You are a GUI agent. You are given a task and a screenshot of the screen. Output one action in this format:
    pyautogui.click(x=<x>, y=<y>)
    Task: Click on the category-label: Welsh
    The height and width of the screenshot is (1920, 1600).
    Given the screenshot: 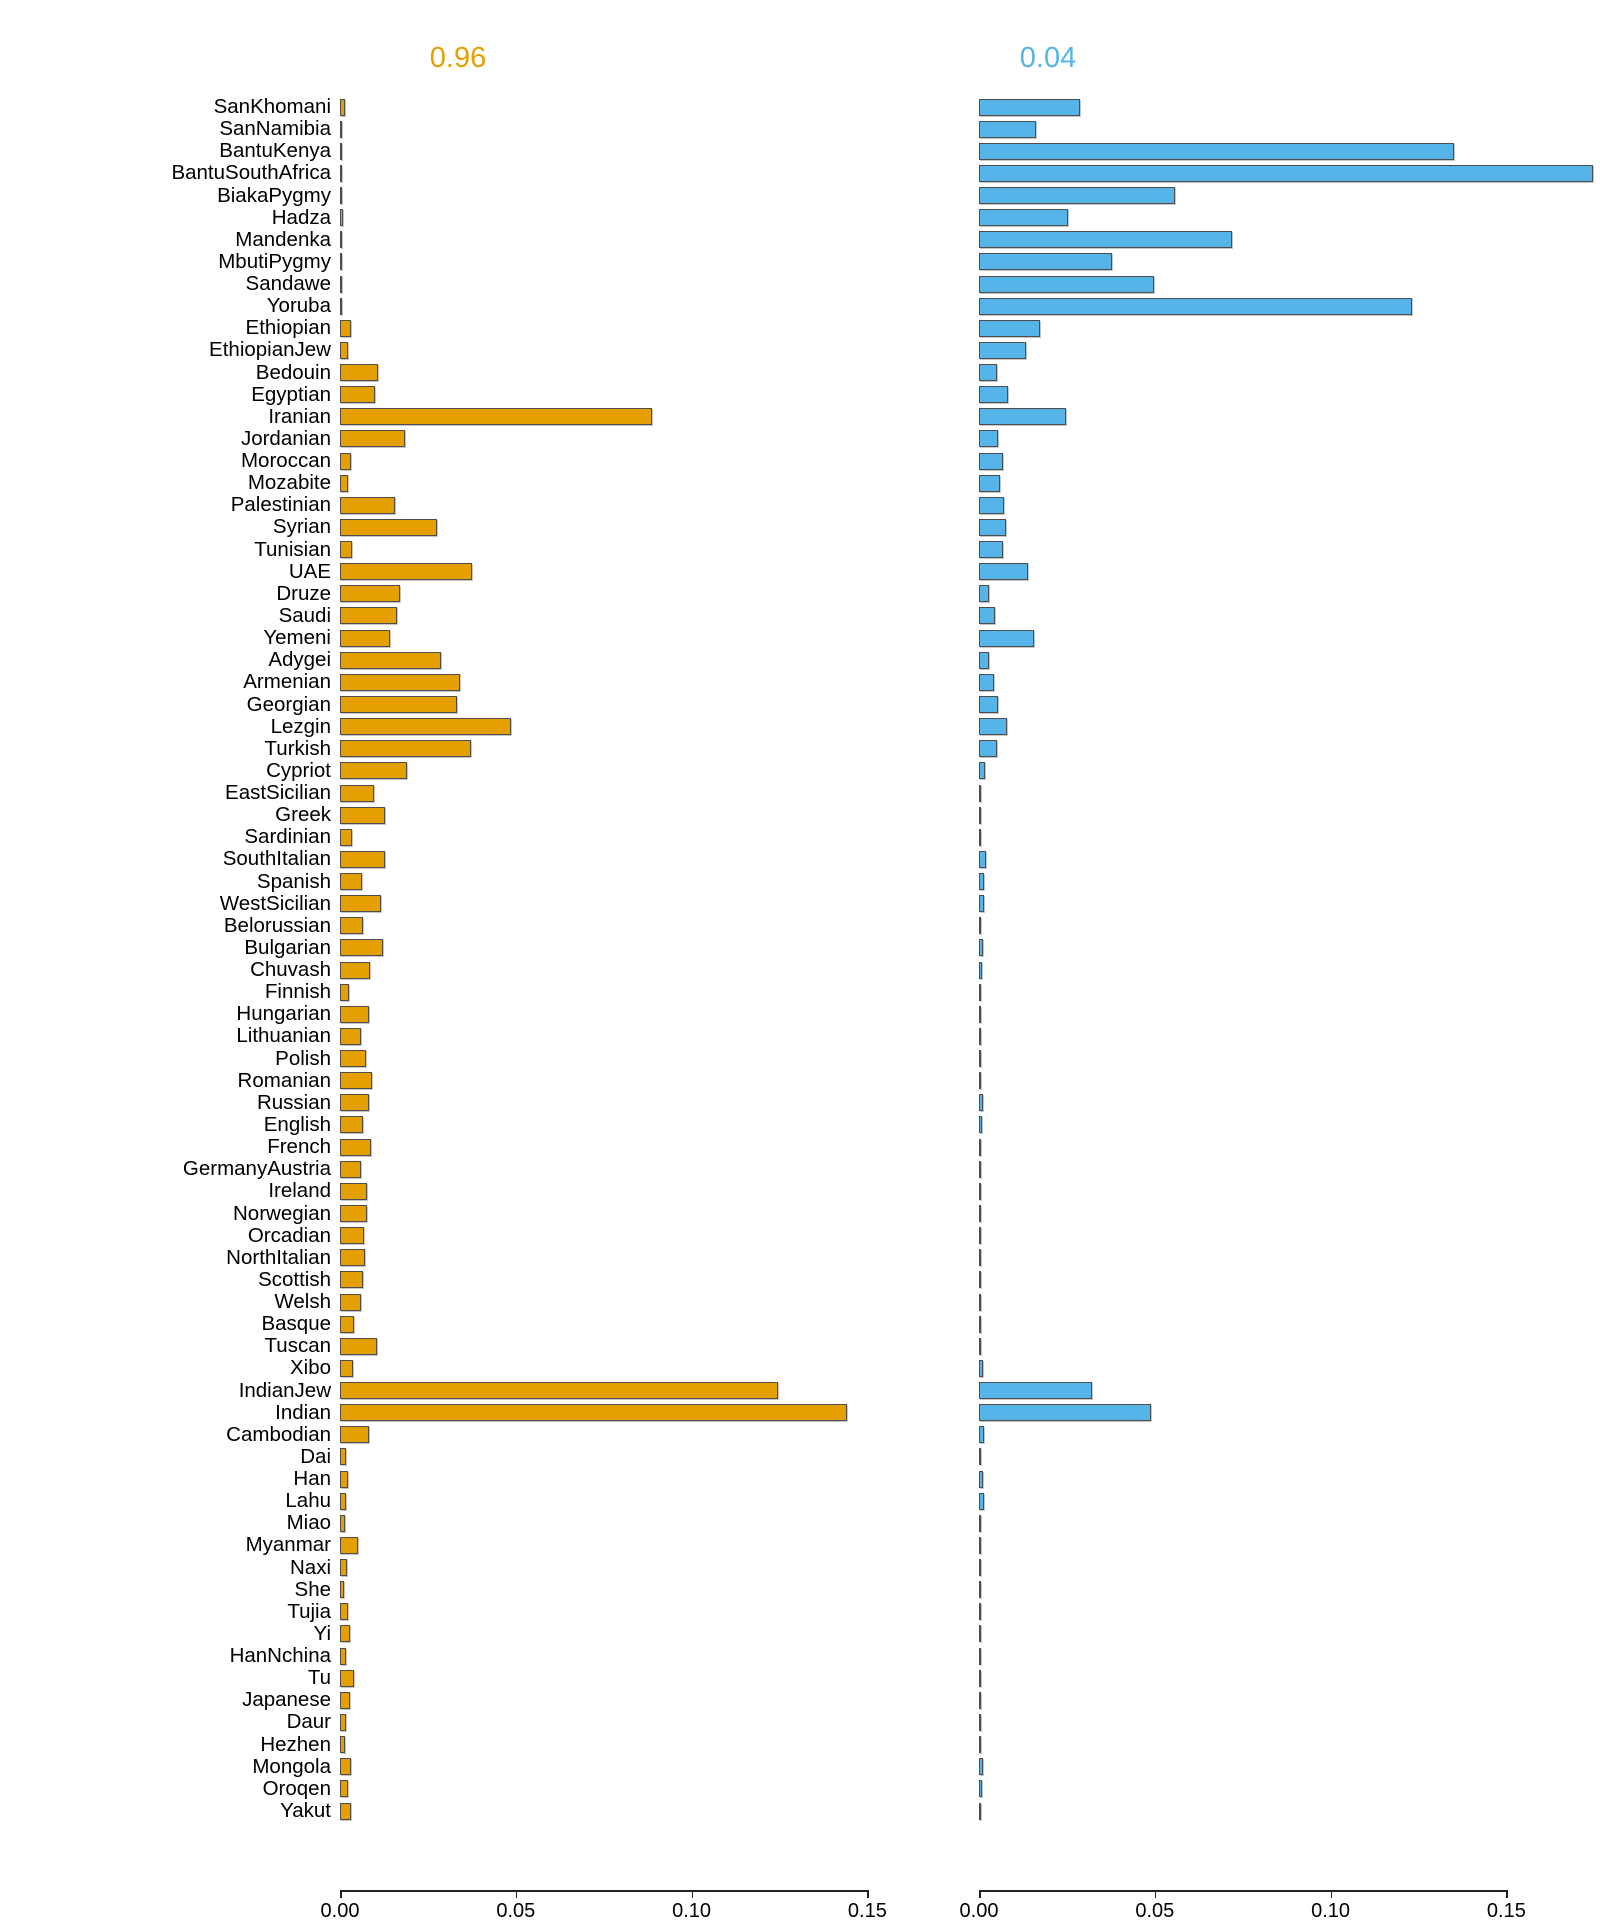 What is the action you would take?
    pyautogui.click(x=302, y=1302)
    